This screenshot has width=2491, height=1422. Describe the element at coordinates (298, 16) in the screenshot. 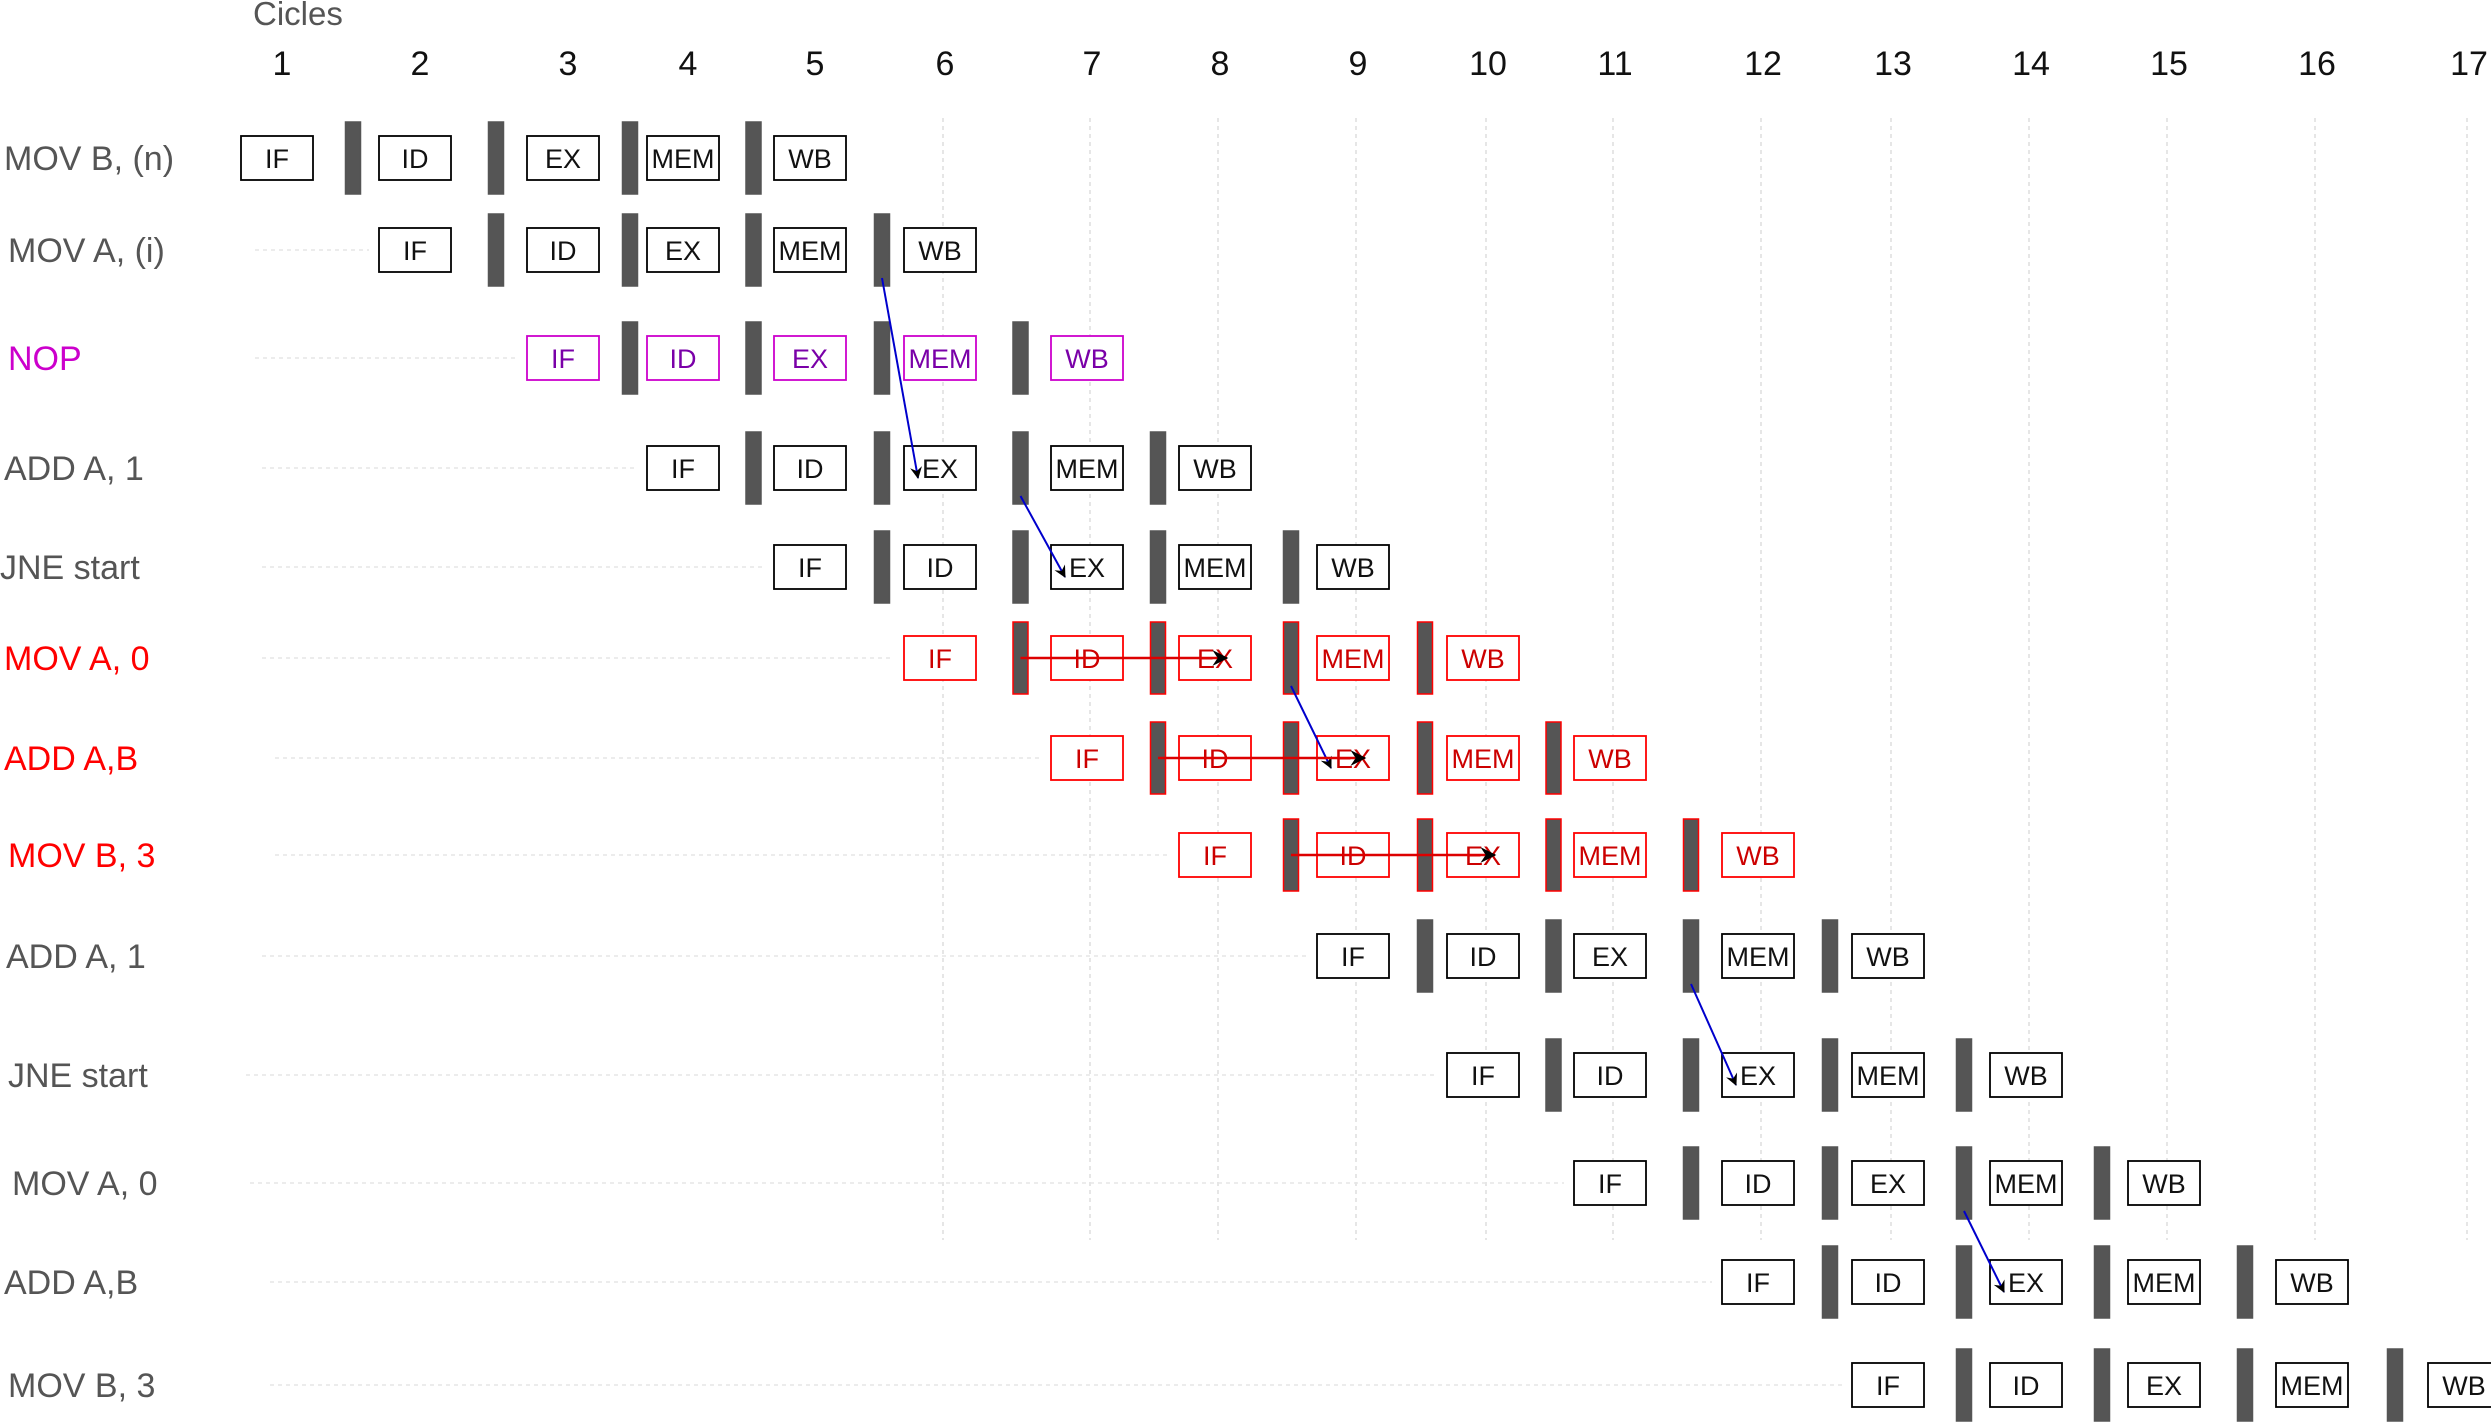

I see `cycles-title: Cicles` at that location.